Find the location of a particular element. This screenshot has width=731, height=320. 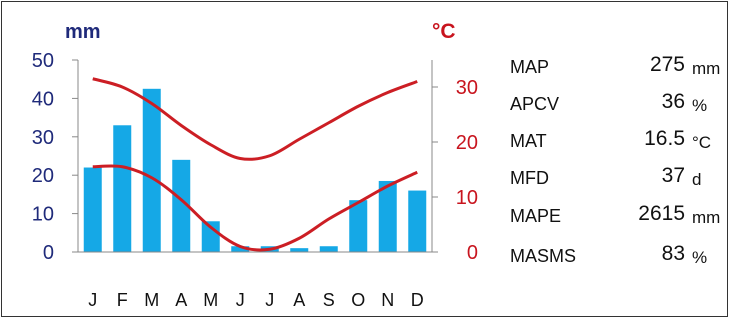

left-axis-ticks: 50 40 30 20 10 0 is located at coordinates (55, 157).